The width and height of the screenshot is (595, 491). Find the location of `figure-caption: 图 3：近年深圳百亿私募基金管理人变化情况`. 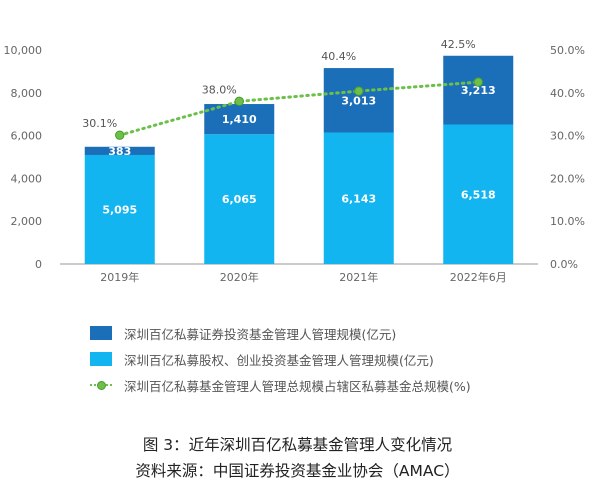

figure-caption: 图 3：近年深圳百亿私募基金管理人变化情况 is located at coordinates (297, 445).